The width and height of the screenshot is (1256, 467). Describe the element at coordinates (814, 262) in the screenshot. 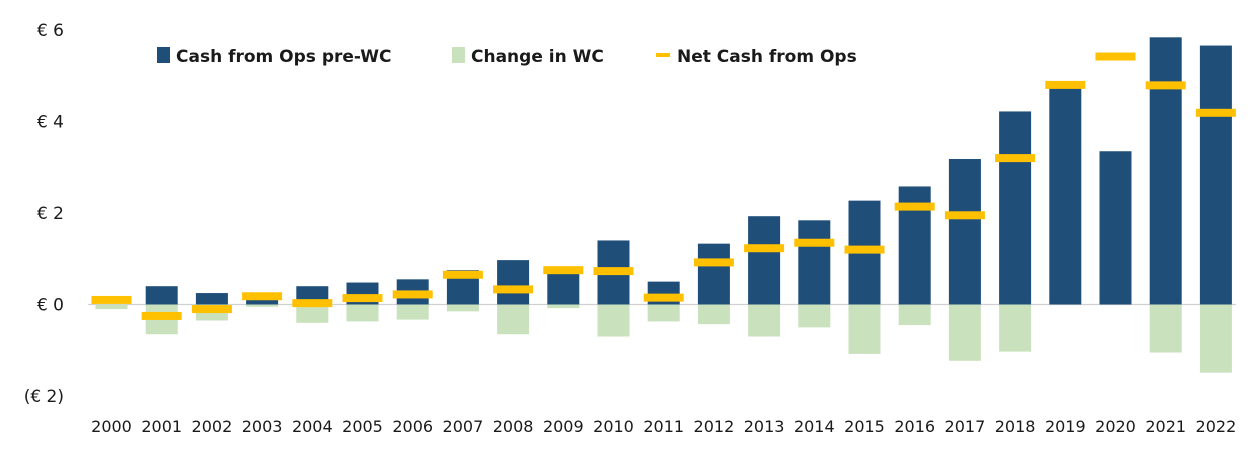

I see `bar-cash-from-ops-2014` at that location.